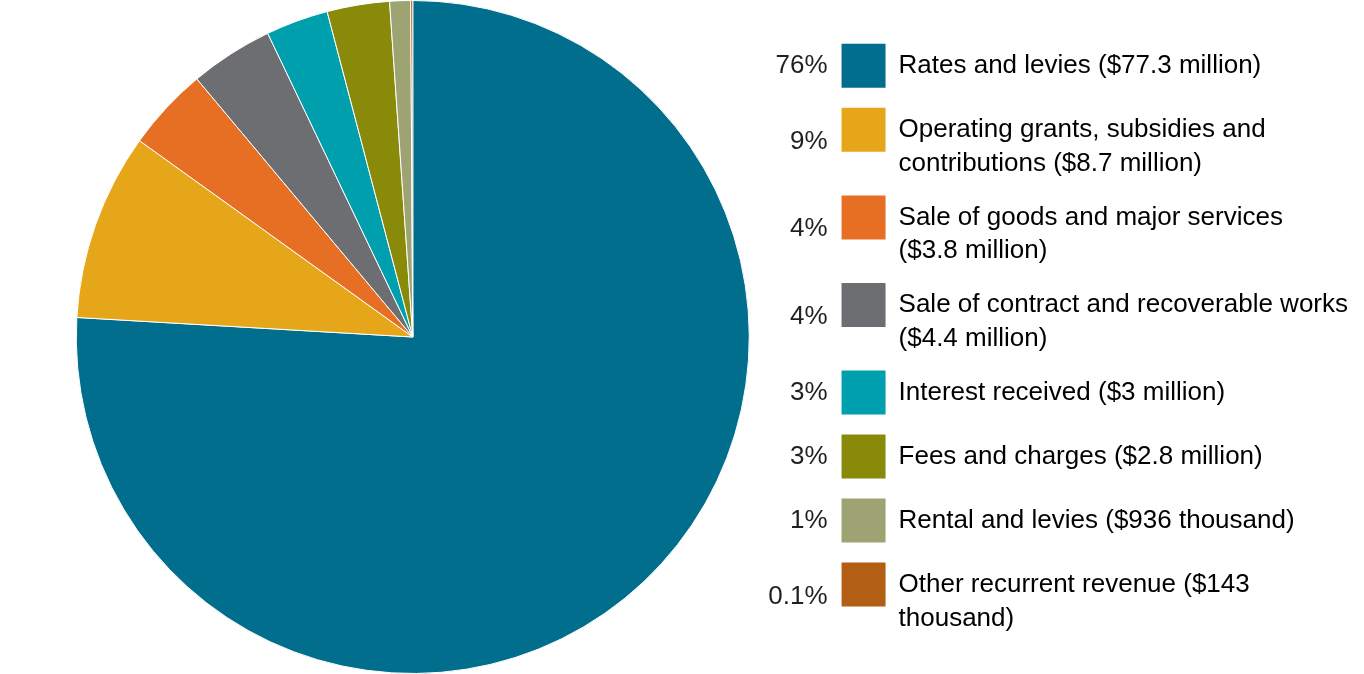 This screenshot has width=1364, height=674. I want to click on data-label: 76%, so click(801, 63).